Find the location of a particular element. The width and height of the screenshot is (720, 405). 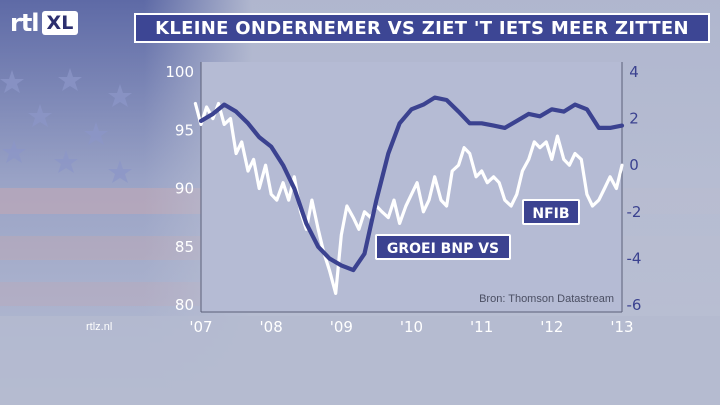

x-tick-label: '09 is located at coordinates (341, 327).